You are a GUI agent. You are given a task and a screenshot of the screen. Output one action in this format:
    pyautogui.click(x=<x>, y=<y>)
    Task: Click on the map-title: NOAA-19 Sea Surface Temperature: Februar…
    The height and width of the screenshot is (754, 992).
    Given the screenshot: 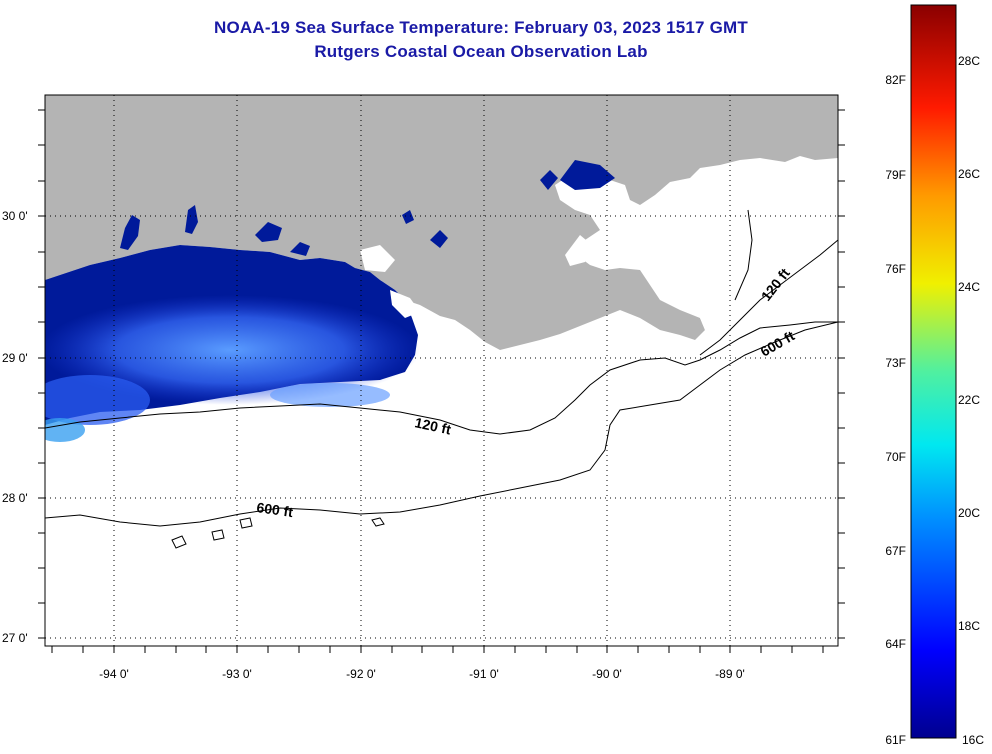 What is the action you would take?
    pyautogui.click(x=481, y=27)
    